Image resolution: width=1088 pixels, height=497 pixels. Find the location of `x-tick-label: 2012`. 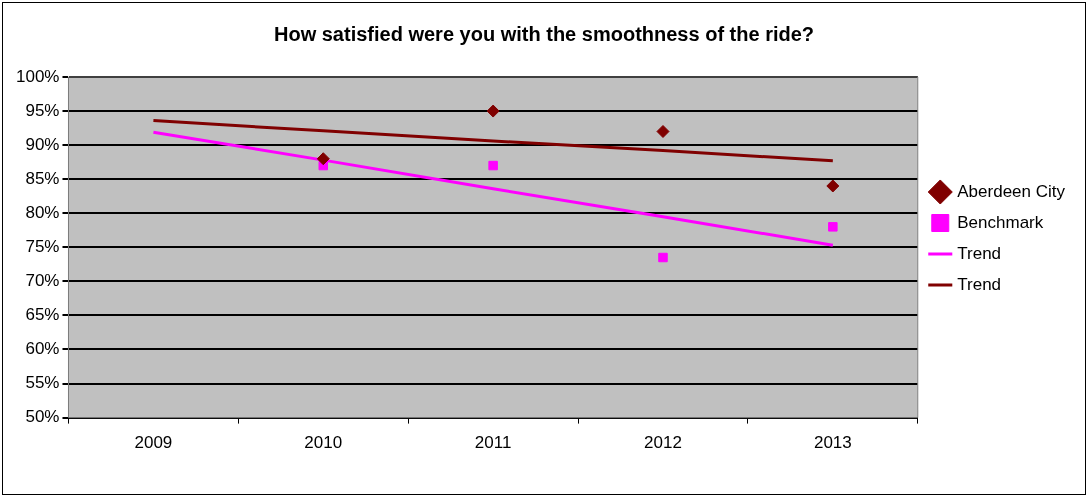

x-tick-label: 2012 is located at coordinates (663, 443).